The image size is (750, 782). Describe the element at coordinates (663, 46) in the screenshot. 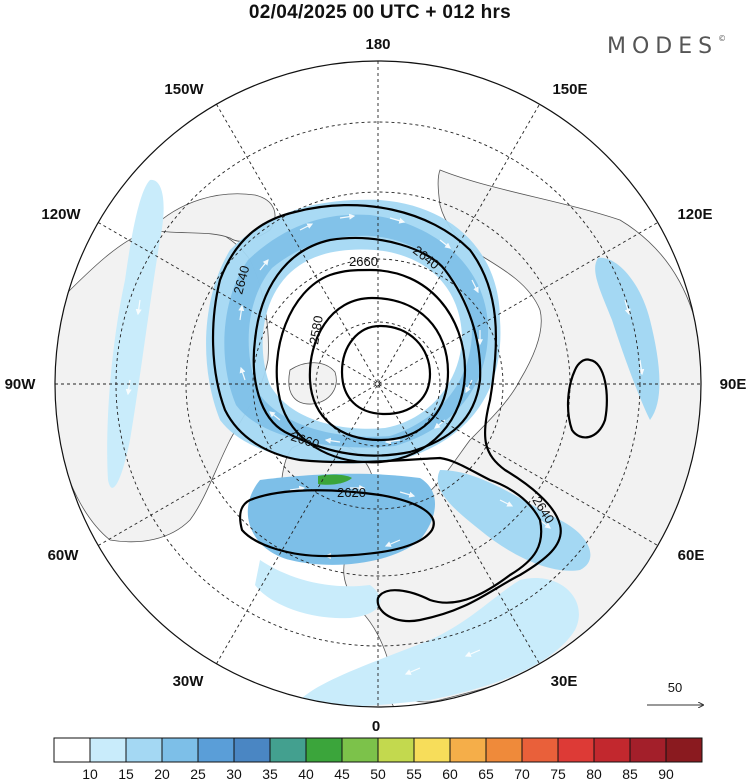

I see `brand-name: MODES` at that location.